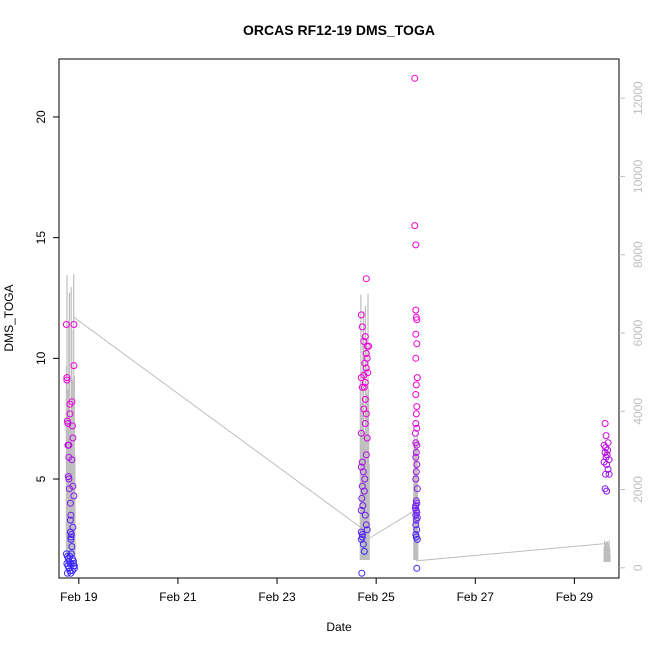 This screenshot has width=650, height=650. What do you see at coordinates (638, 411) in the screenshot?
I see `y2-tick-label: 4000` at bounding box center [638, 411].